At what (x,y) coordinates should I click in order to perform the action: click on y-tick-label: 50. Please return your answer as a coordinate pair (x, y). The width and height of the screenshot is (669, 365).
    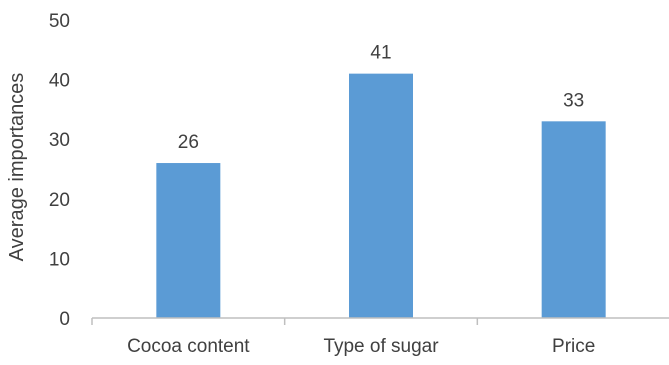
    Looking at the image, I should click on (59, 21).